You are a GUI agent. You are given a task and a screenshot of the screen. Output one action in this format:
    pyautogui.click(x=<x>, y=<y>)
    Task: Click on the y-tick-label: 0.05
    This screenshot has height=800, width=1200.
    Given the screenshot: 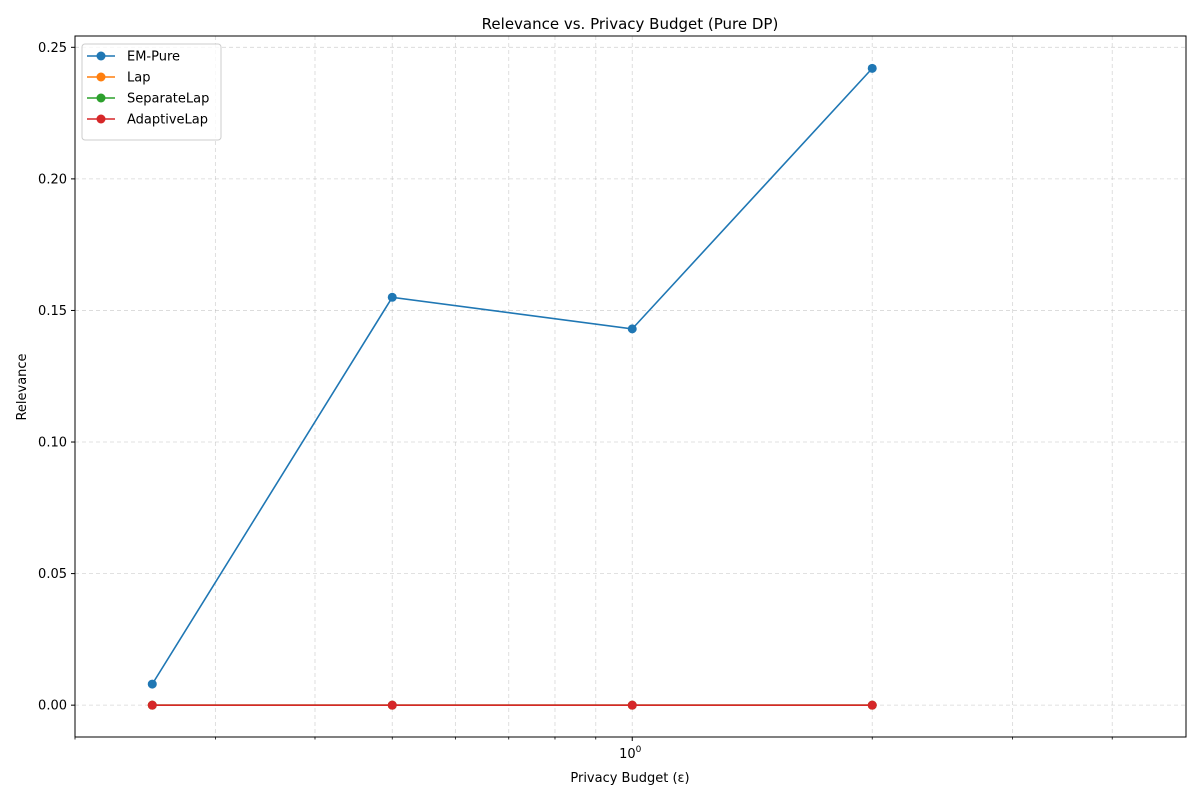 What is the action you would take?
    pyautogui.click(x=52, y=574)
    